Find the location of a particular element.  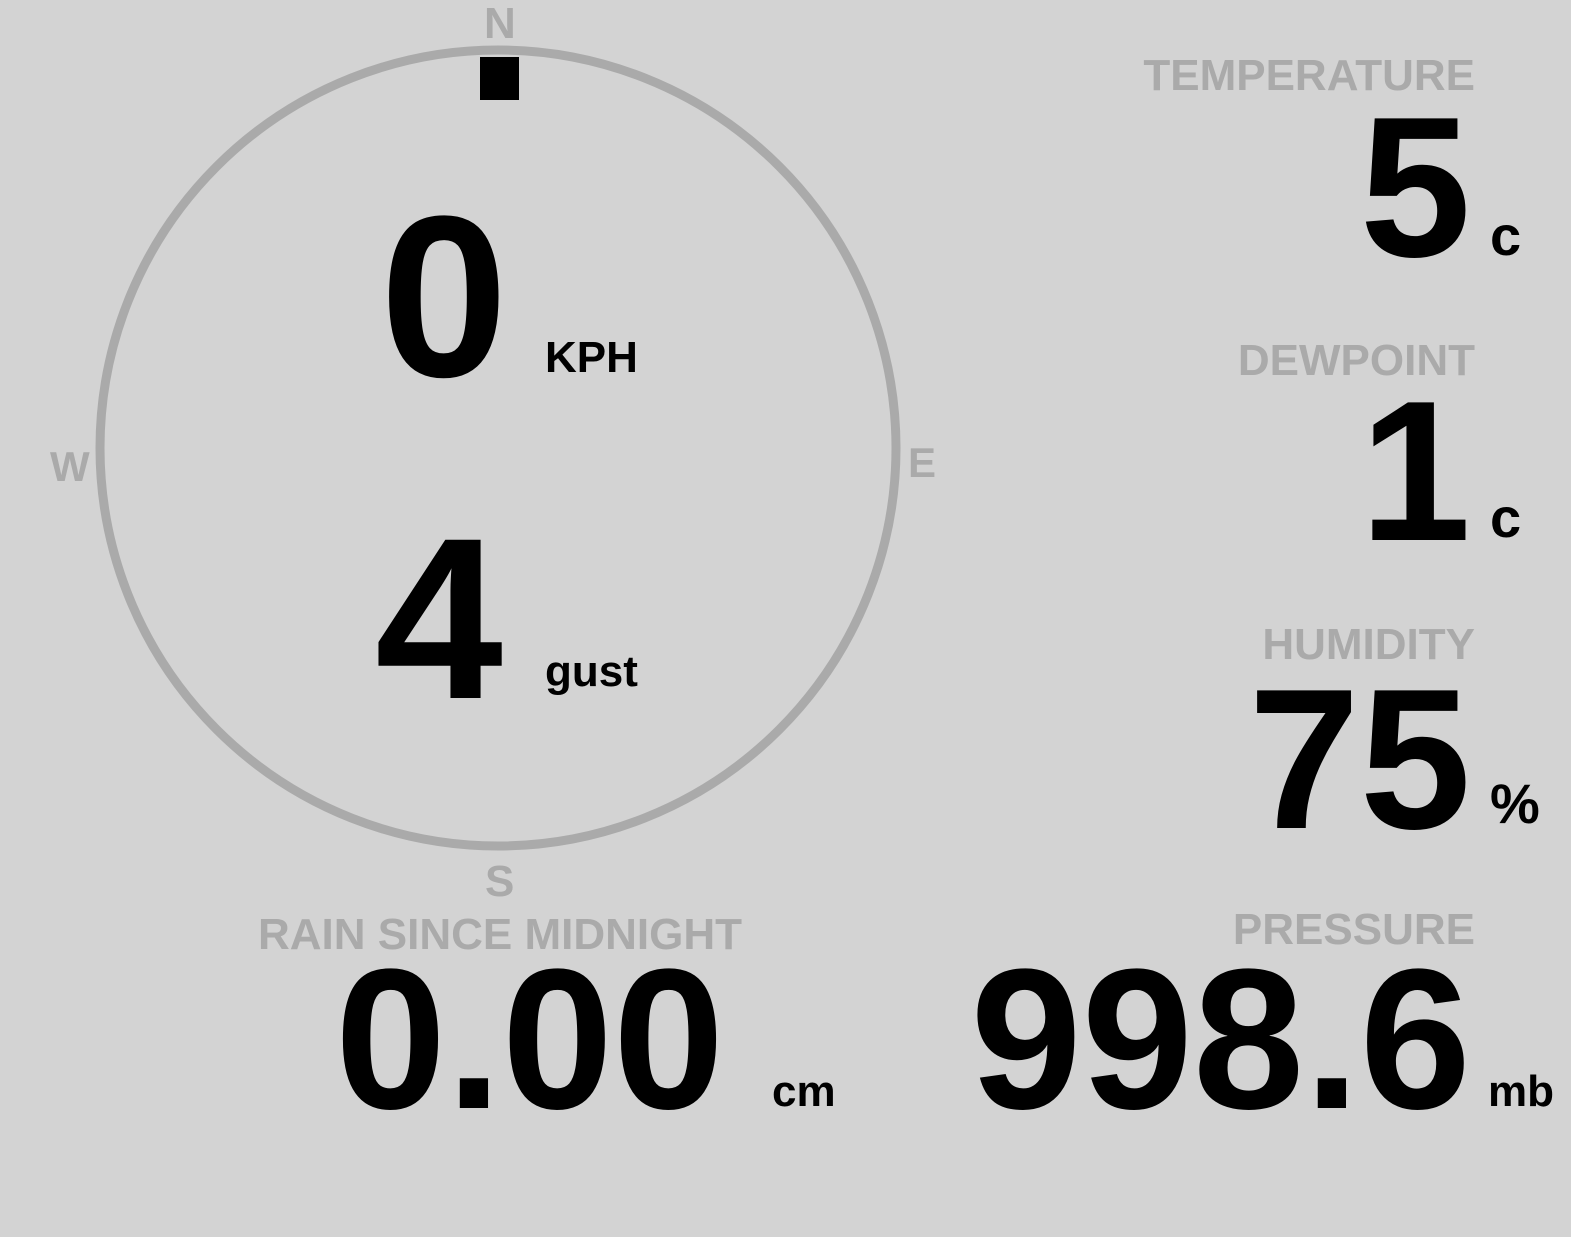

pressure-value: 998.6 is located at coordinates (1221, 1039).